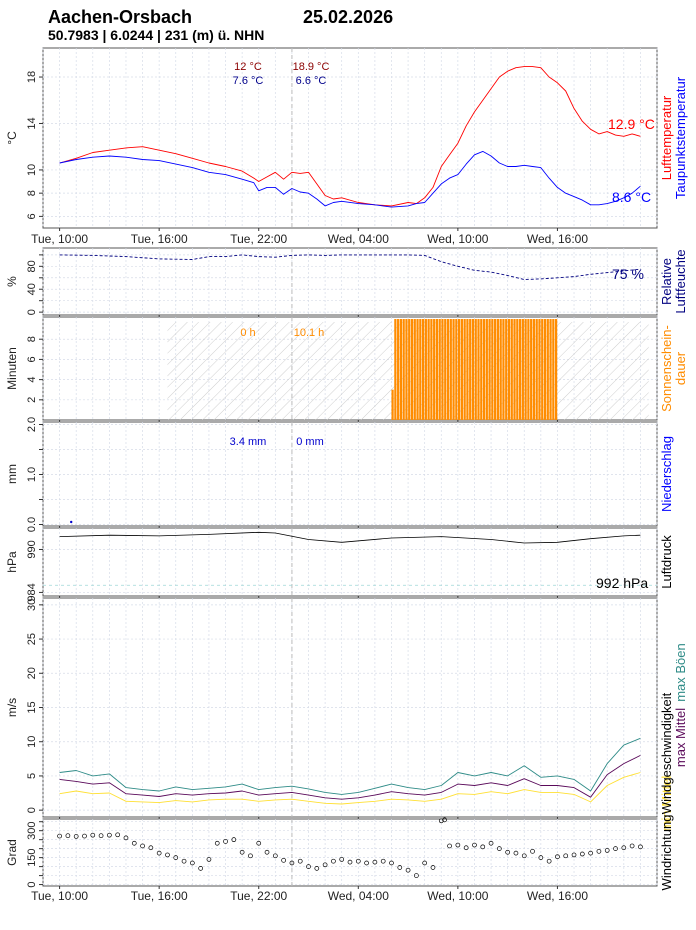 Image resolution: width=696 pixels, height=930 pixels. What do you see at coordinates (311, 67) in the screenshot?
I see `temp-wed-label: 18.9 °C` at bounding box center [311, 67].